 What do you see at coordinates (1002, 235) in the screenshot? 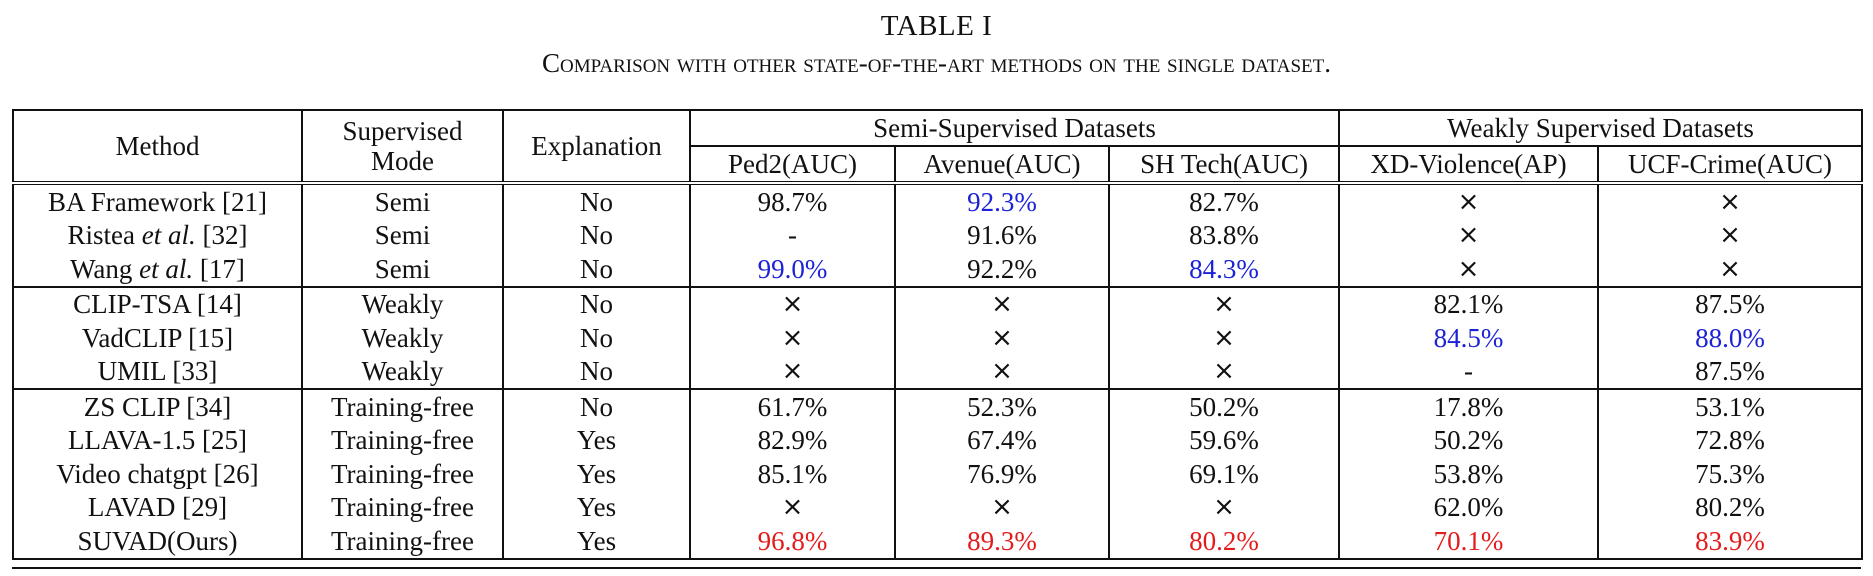
I see `cell-avenue: 91.6%` at bounding box center [1002, 235].